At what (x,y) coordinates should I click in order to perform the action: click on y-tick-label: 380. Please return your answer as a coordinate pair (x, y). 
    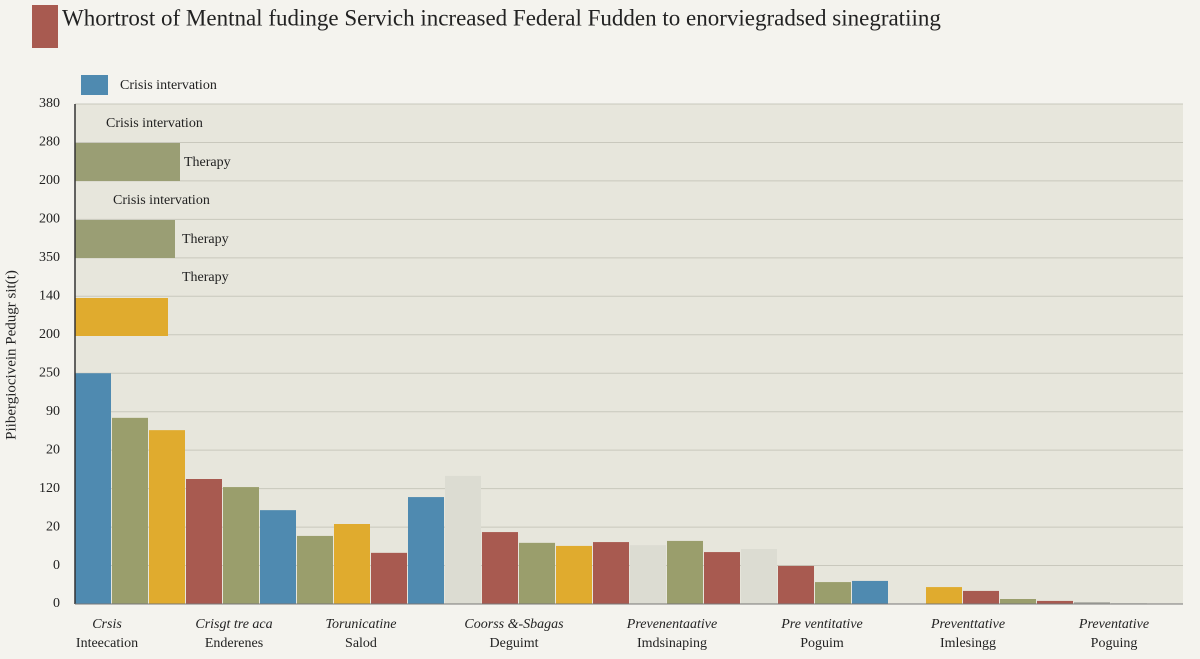
    Looking at the image, I should click on (49, 103).